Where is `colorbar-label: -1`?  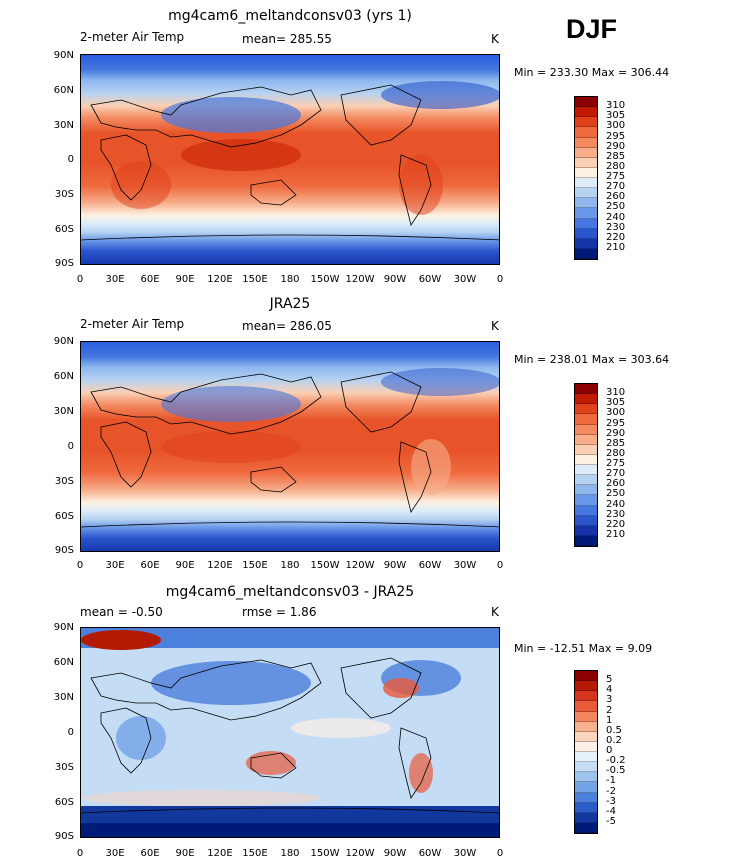
colorbar-label: -1 is located at coordinates (611, 781).